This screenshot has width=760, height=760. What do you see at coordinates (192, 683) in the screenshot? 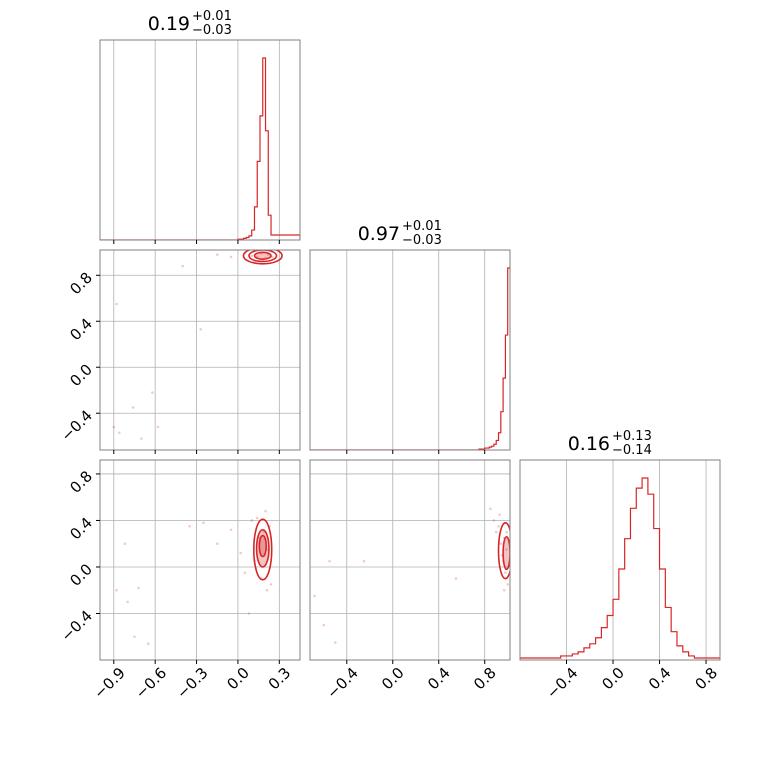
I see `x-tick-label: −0.3` at bounding box center [192, 683].